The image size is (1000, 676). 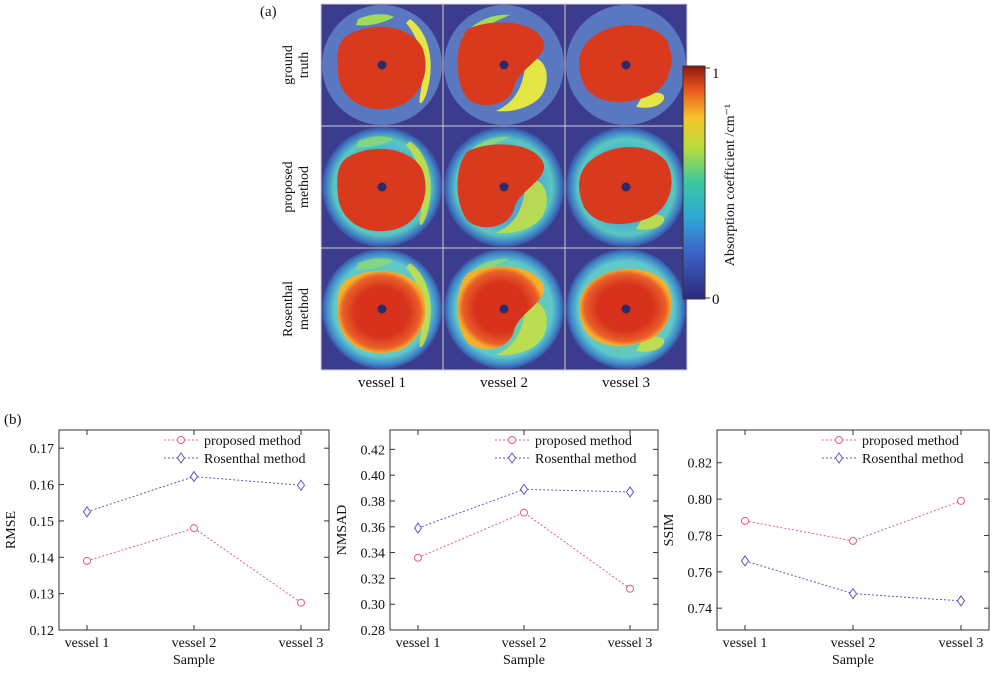 I want to click on column-label-3: vessel 3, so click(x=626, y=383).